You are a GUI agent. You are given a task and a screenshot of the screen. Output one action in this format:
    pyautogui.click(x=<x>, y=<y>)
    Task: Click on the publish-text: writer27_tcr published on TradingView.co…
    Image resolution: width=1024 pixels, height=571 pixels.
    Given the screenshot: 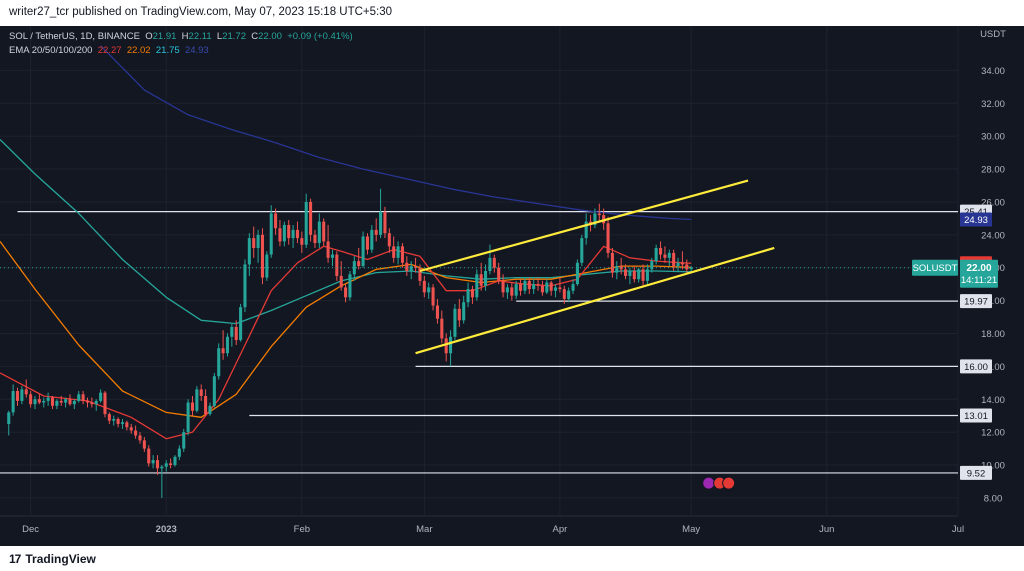 What is the action you would take?
    pyautogui.click(x=201, y=12)
    